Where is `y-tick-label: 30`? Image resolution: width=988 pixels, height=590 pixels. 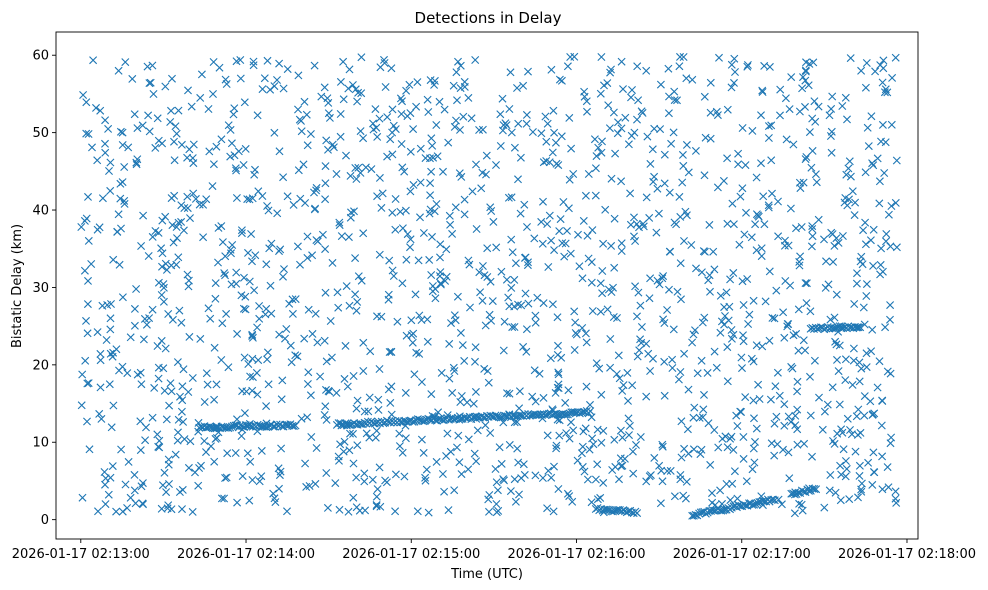
y-tick-label: 30 is located at coordinates (40, 288).